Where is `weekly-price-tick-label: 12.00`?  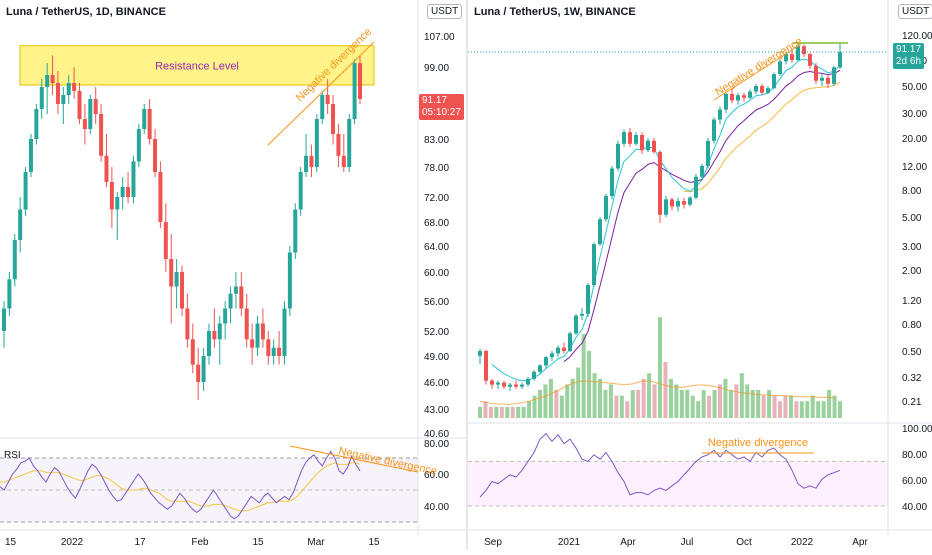 weekly-price-tick-label: 12.00 is located at coordinates (914, 167).